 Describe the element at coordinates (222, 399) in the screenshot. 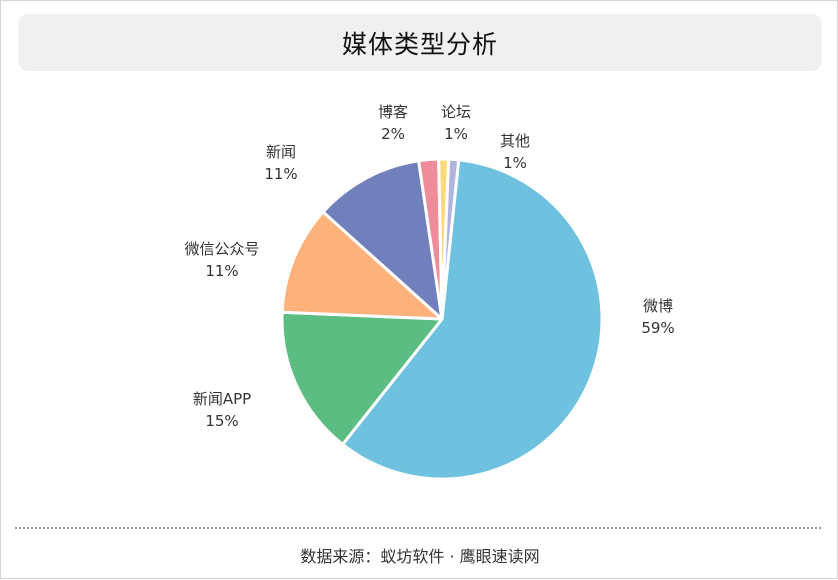

I see `slice-name-label: 新闻APP` at that location.